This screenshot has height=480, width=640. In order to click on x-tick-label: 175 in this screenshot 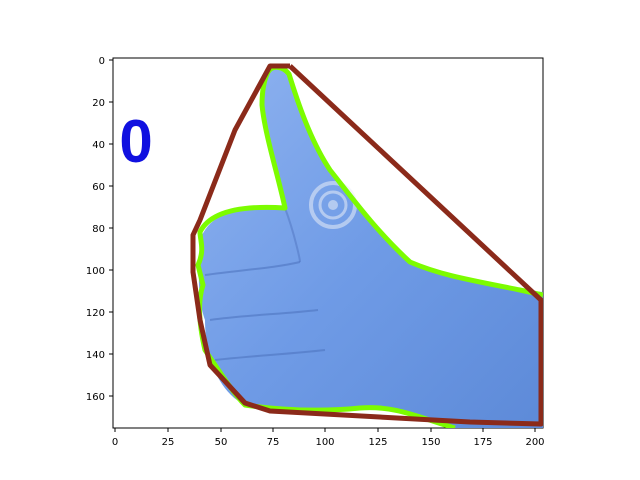, I will do `click(482, 442)`.